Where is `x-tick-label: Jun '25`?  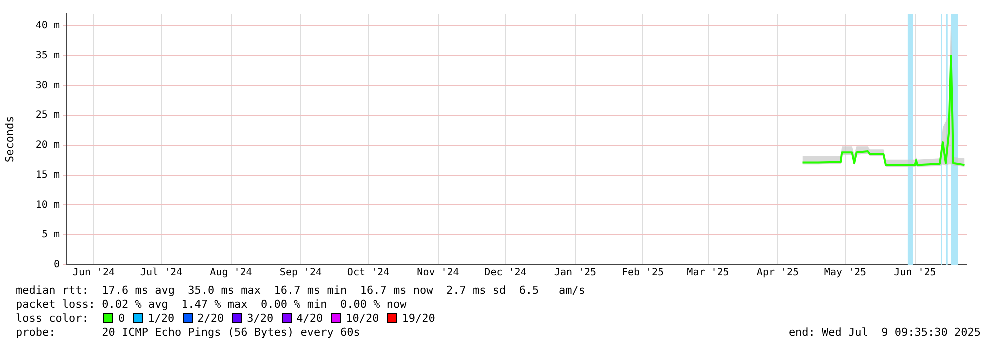 x-tick-label: Jun '25 is located at coordinates (915, 273).